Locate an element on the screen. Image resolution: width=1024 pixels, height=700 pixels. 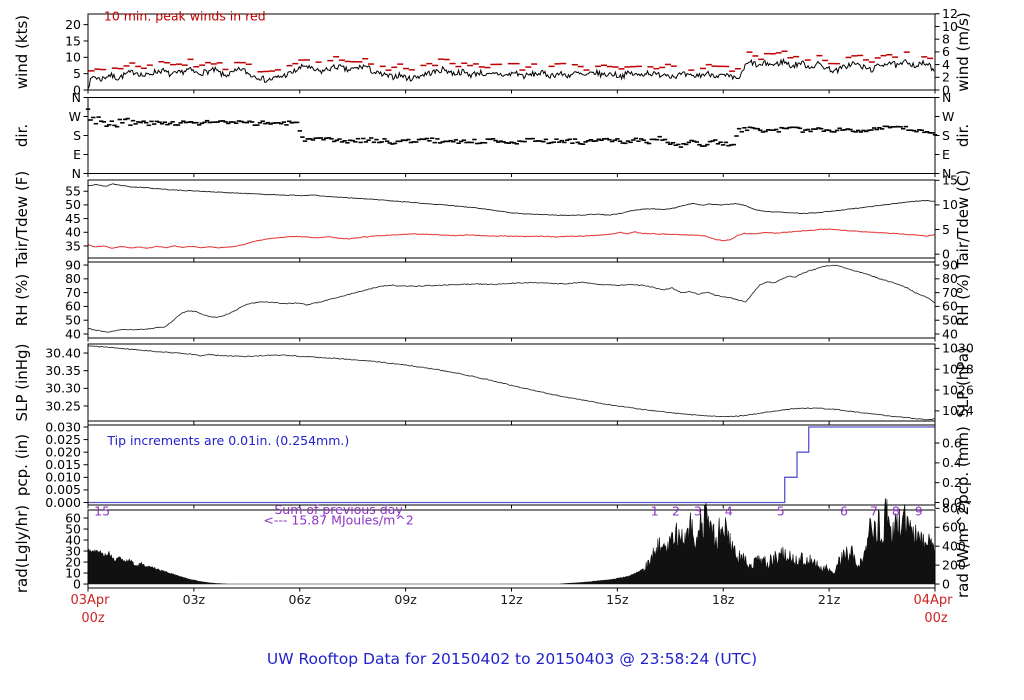
svg-text: 0.000 is located at coordinates (63, 502).